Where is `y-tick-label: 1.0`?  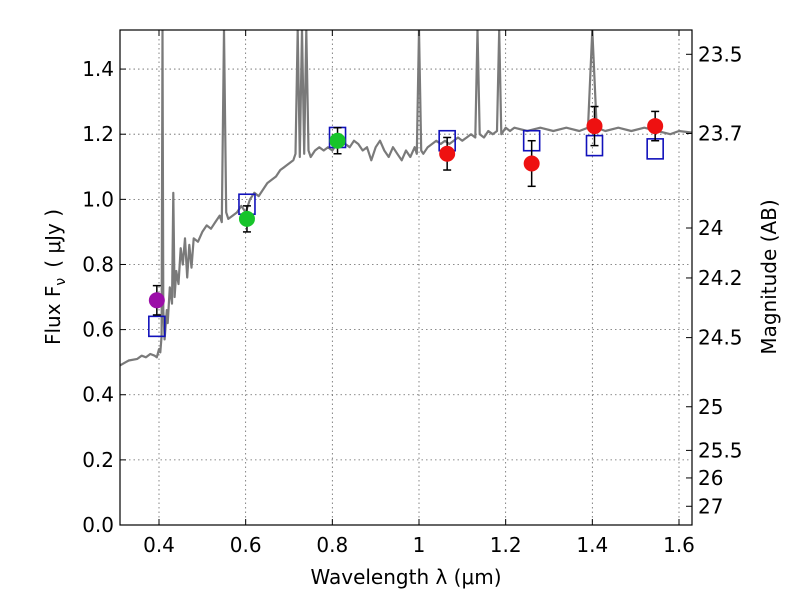 y-tick-label: 1.0 is located at coordinates (98, 199).